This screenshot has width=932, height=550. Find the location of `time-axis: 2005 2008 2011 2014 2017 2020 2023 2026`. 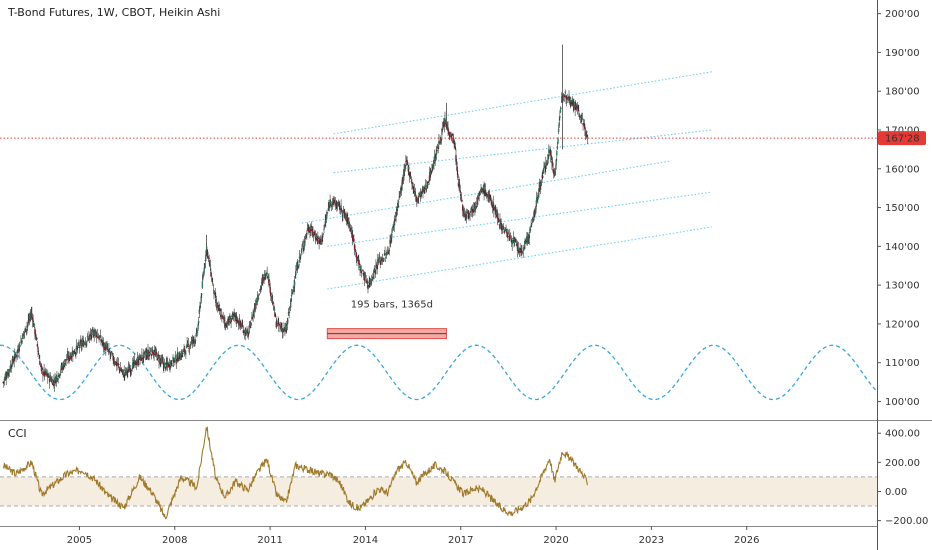

time-axis: 2005 2008 2011 2014 2017 2020 2023 2026 is located at coordinates (413, 536).